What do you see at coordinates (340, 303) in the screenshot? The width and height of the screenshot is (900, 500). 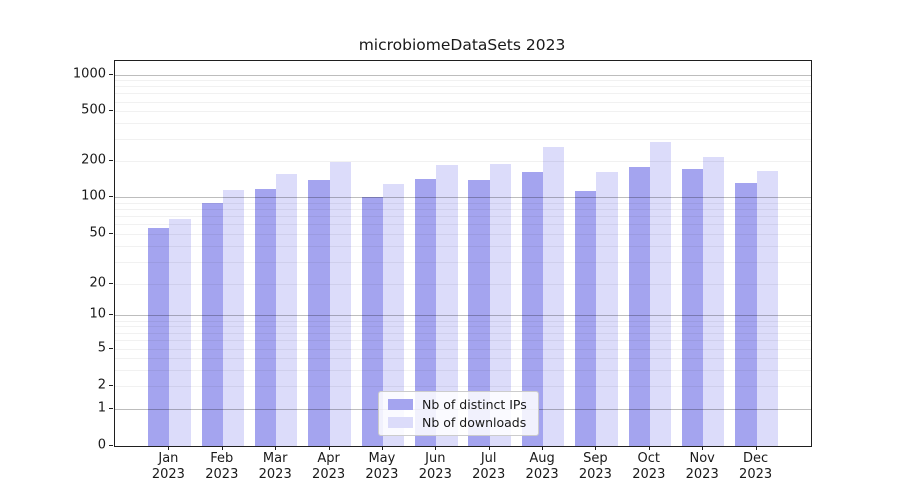 I see `bar-nb-of-downloads-apr-2023` at bounding box center [340, 303].